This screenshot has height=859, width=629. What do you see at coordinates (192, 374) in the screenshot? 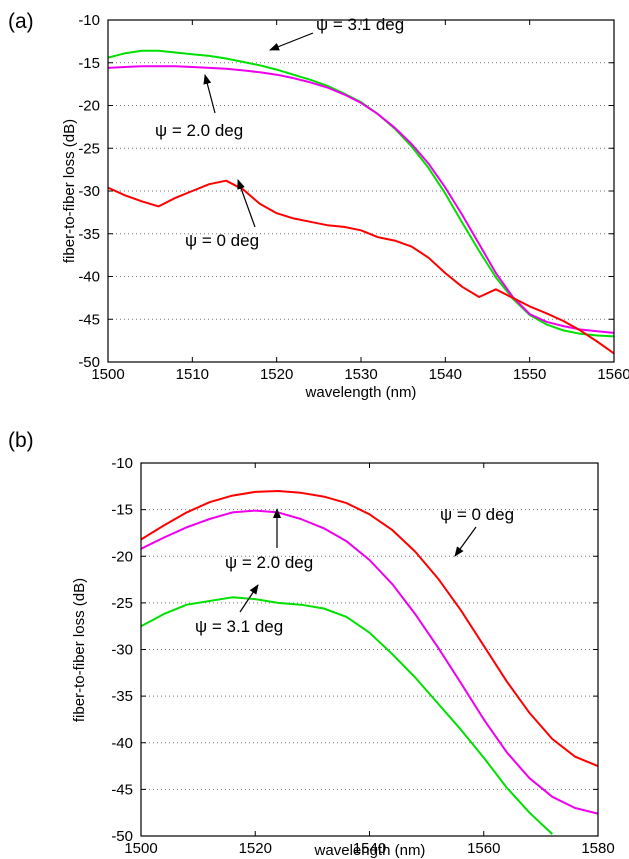
I see `x-tick-label: 1510` at bounding box center [192, 374].